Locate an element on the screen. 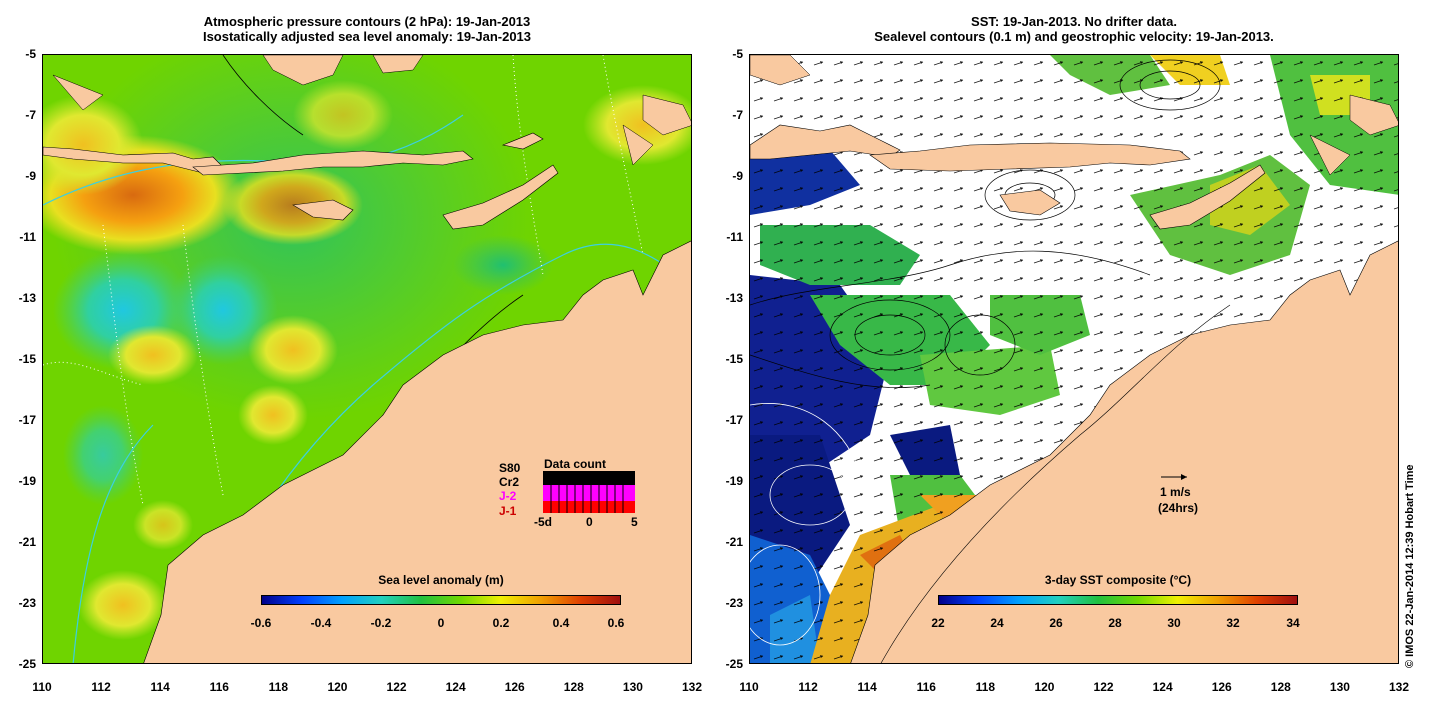 The height and width of the screenshot is (710, 1440). right-colorbar-label: 24 is located at coordinates (997, 623).